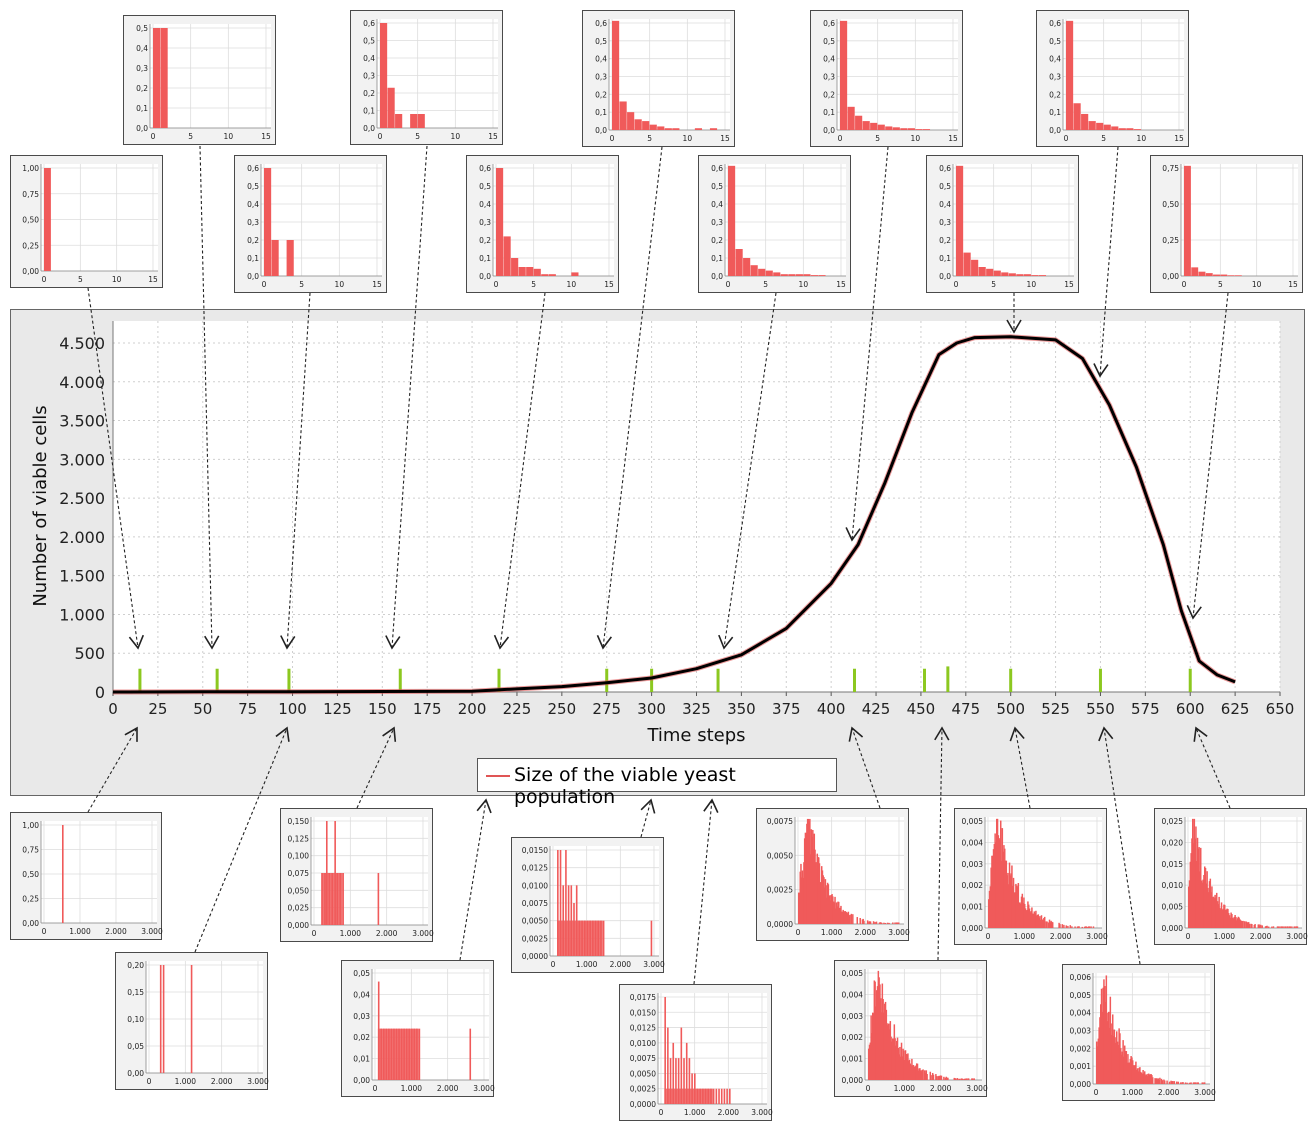 The height and width of the screenshot is (1122, 1310). What do you see at coordinates (1055, 709) in the screenshot?
I see `x-tick-label: 525` at bounding box center [1055, 709].